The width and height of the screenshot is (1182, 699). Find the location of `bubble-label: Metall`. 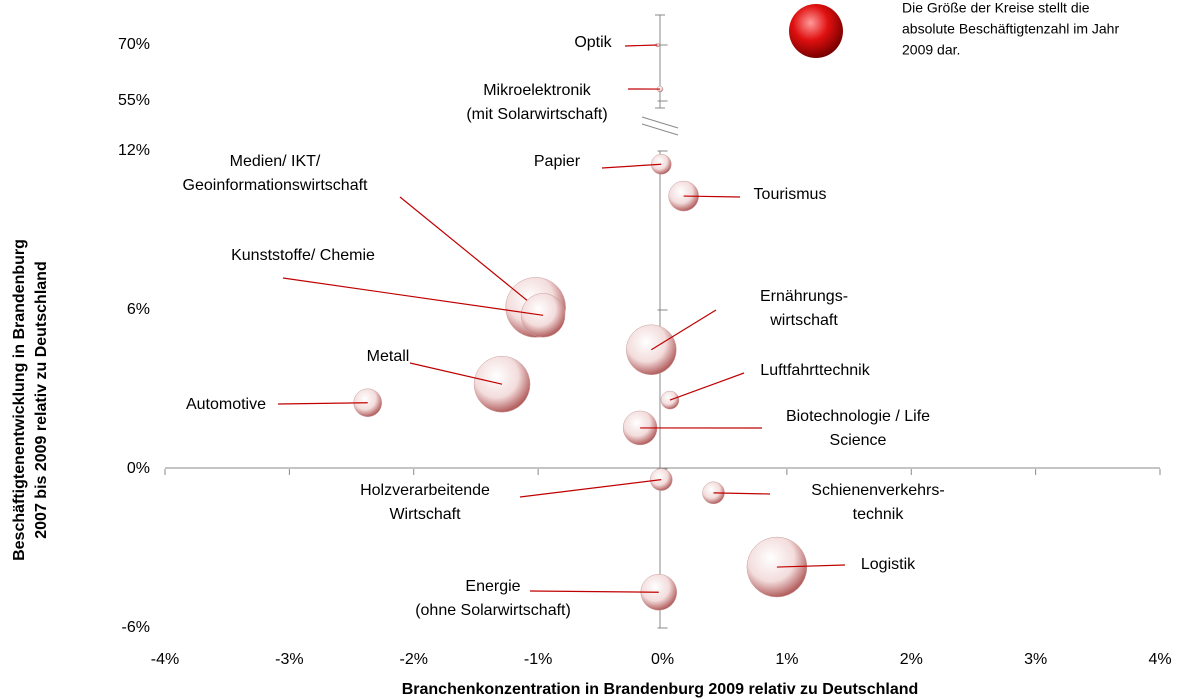

bubble-label: Metall is located at coordinates (388, 356).